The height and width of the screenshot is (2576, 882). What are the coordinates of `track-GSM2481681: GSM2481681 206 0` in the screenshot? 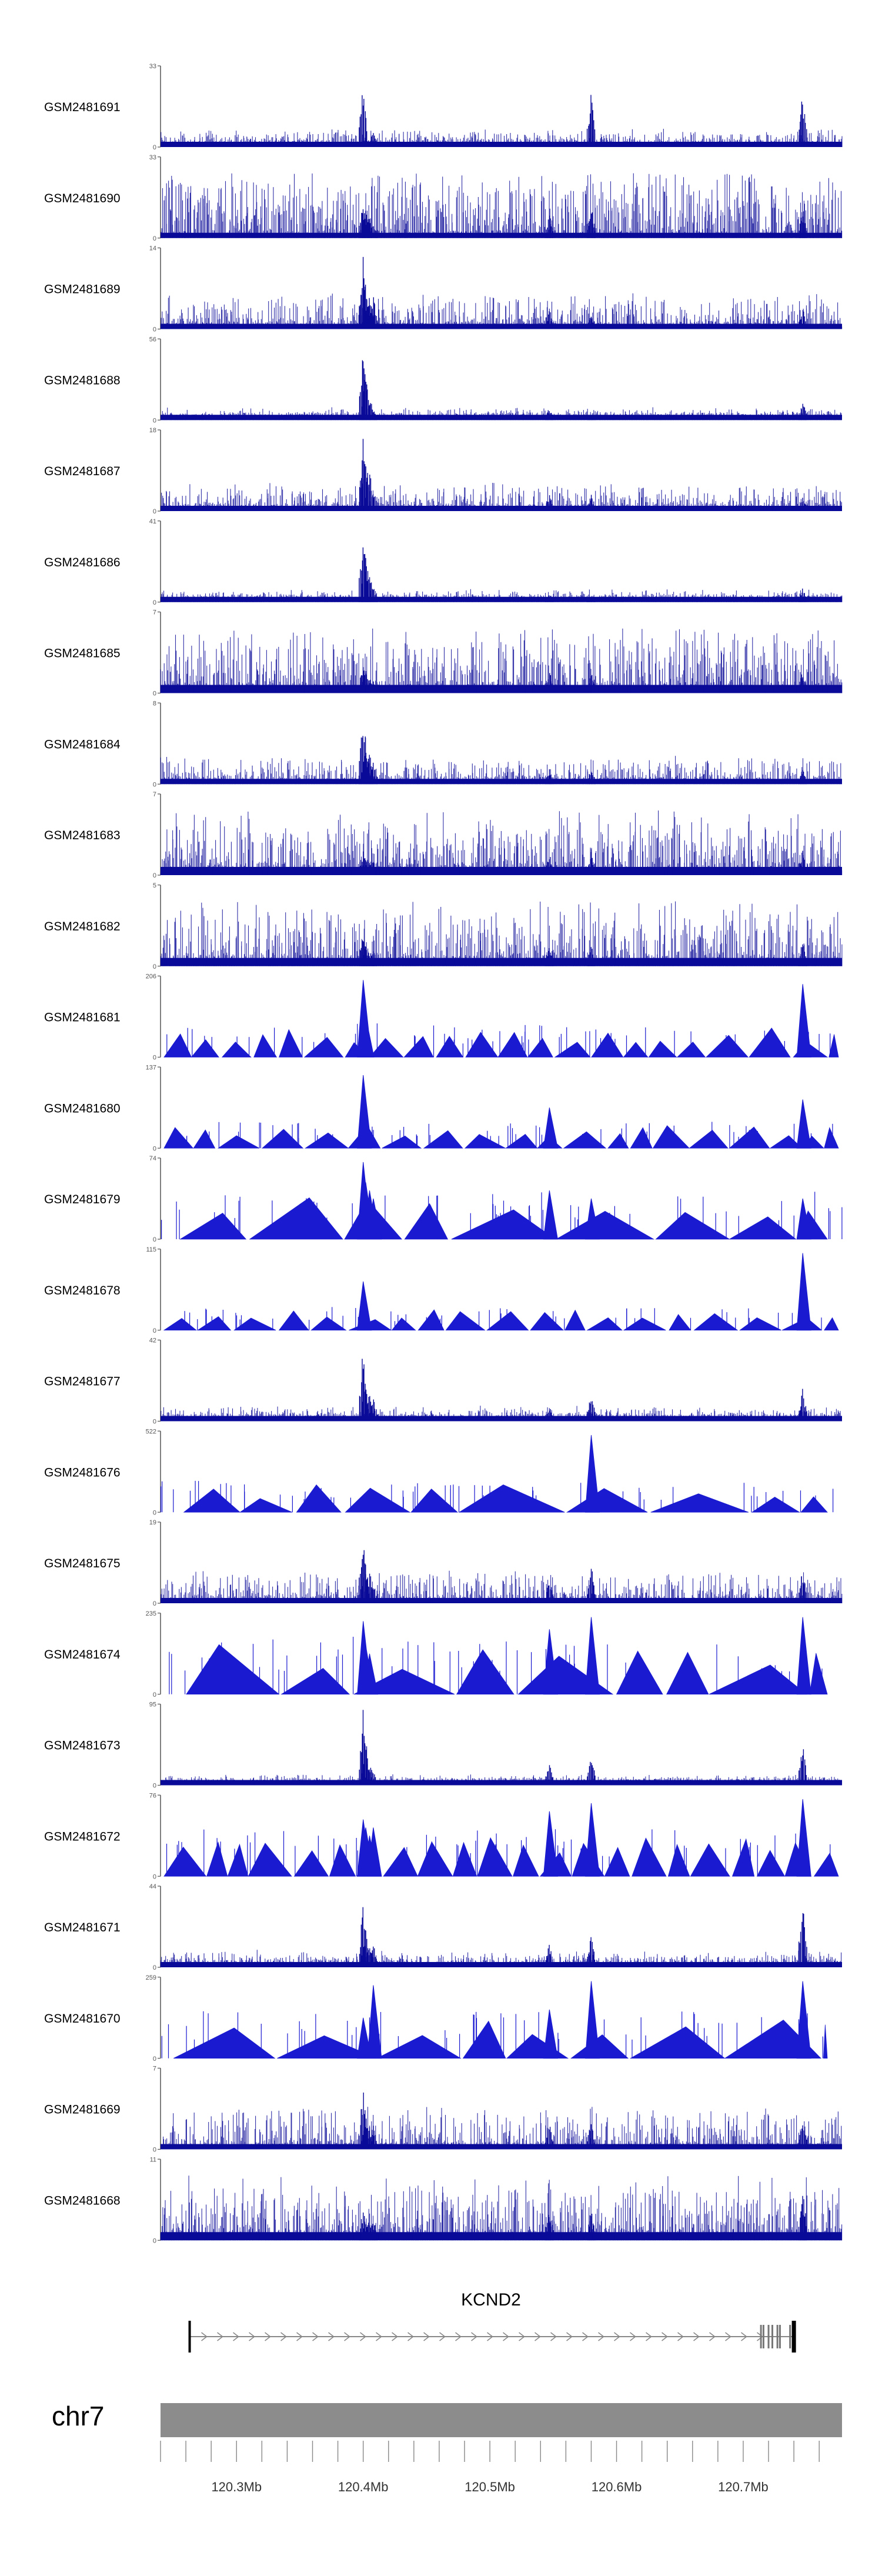 It's located at (441, 1017).